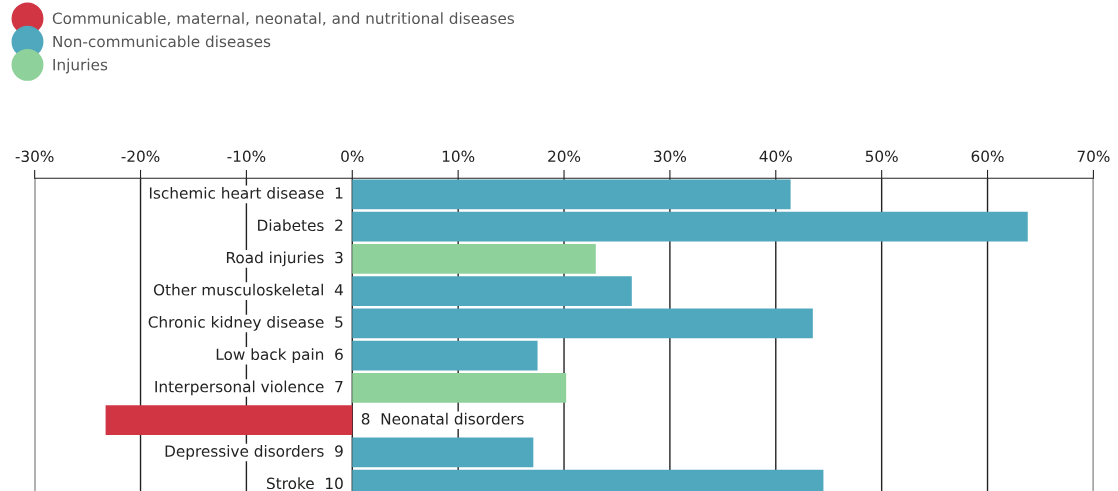  Describe the element at coordinates (775, 156) in the screenshot. I see `x-tick-label: 40%` at that location.